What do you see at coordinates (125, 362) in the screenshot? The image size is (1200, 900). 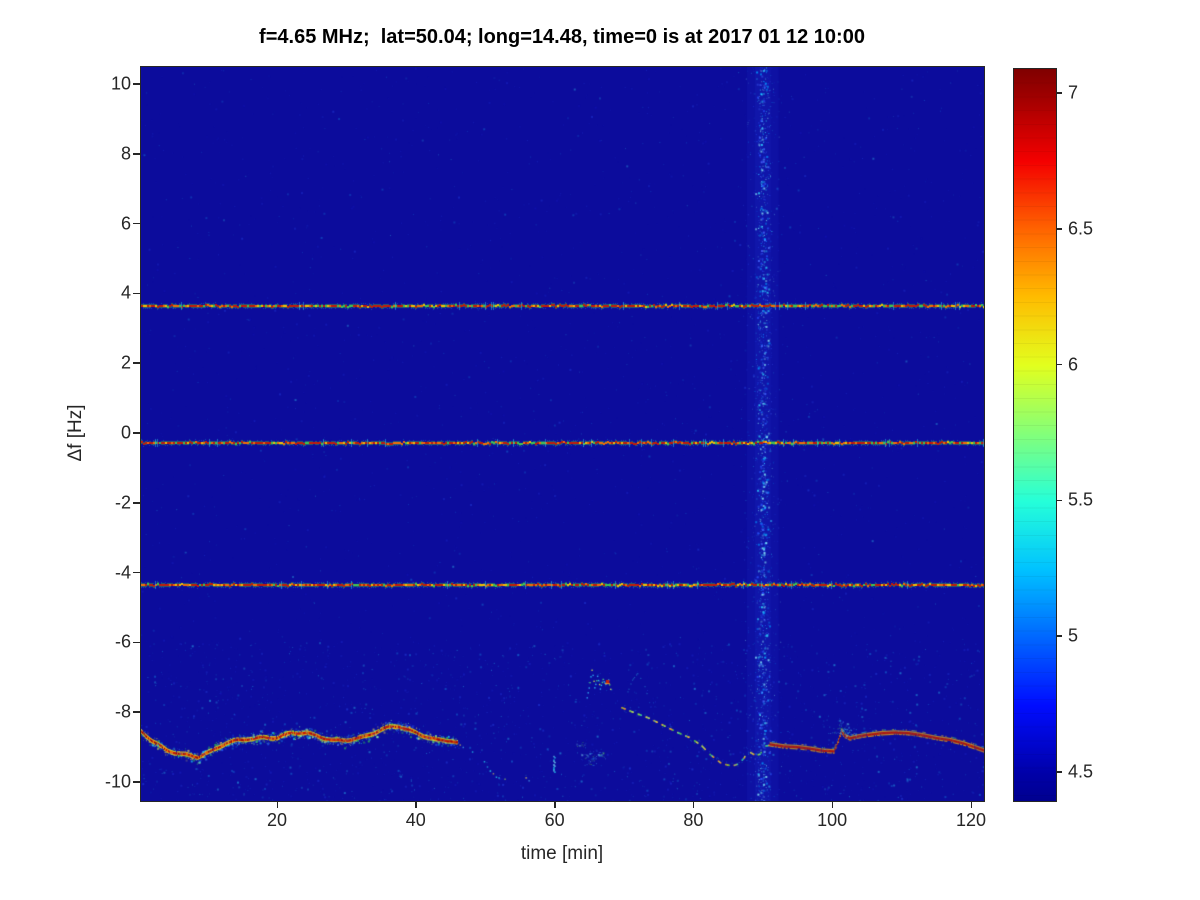 I see `y-tick-label: 2` at bounding box center [125, 362].